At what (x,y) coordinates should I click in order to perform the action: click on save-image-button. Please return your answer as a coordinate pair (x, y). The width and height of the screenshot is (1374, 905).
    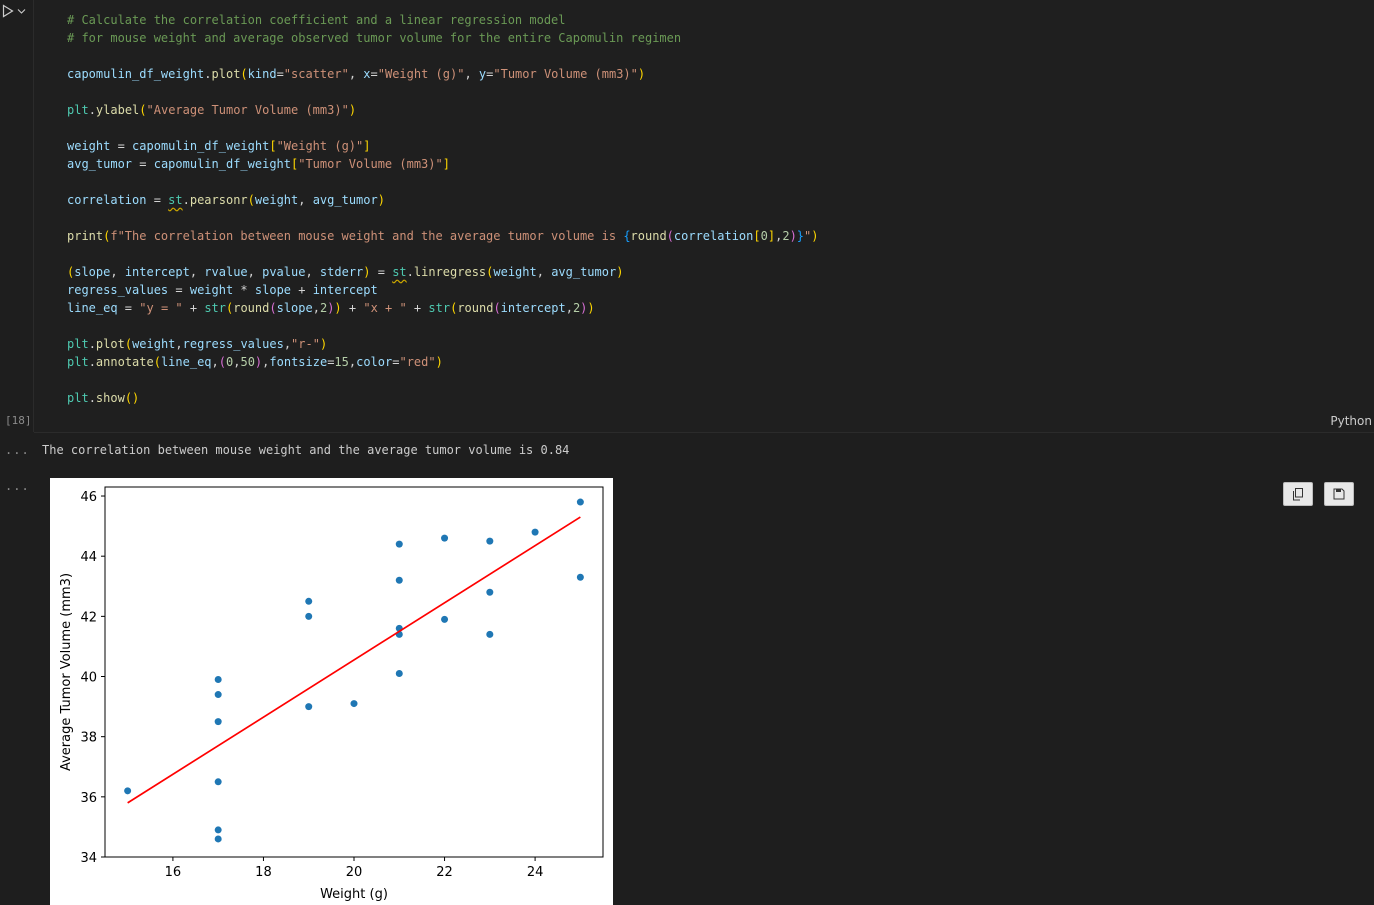
    Looking at the image, I should click on (1339, 494).